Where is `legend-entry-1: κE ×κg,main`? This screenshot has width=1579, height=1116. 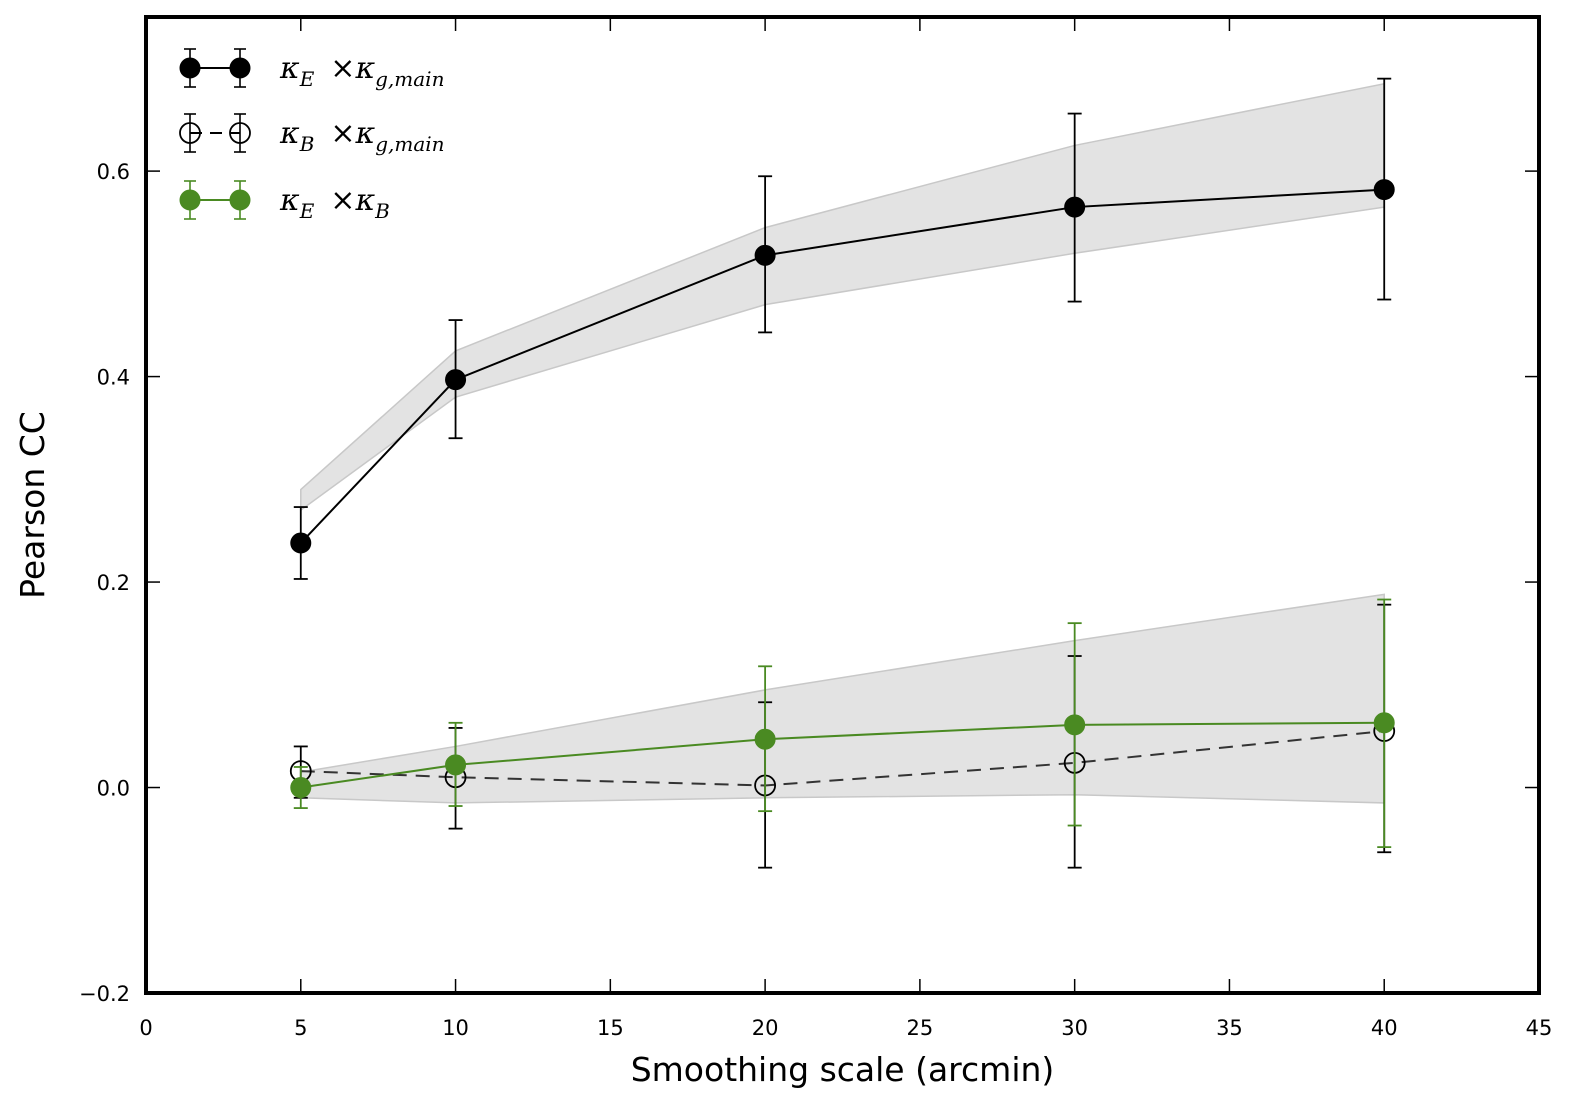 legend-entry-1: κE ×κg,main is located at coordinates (311, 69).